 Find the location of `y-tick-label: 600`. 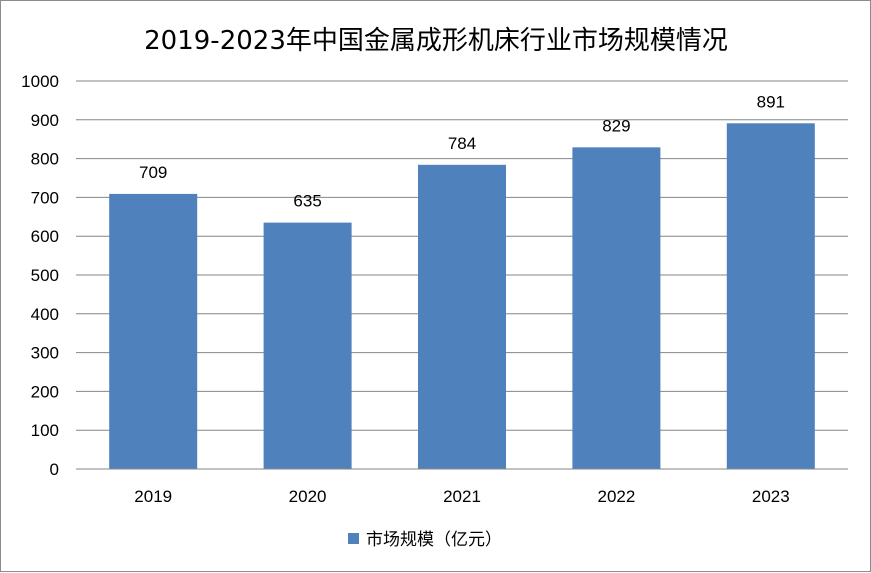

y-tick-label: 600 is located at coordinates (45, 236).